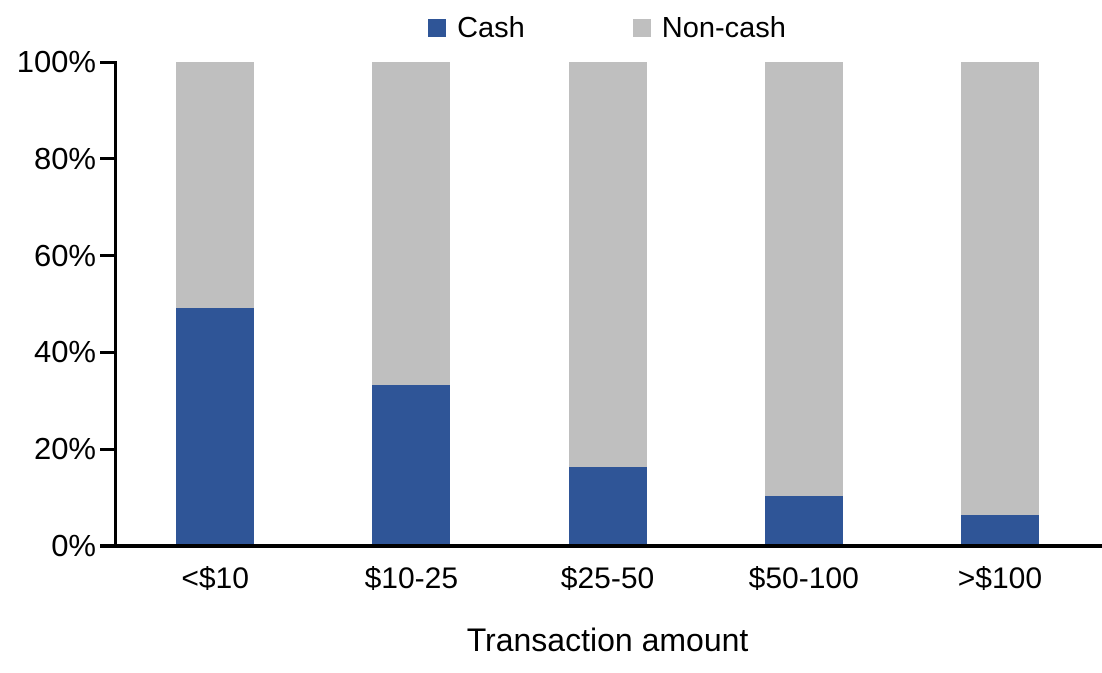 The height and width of the screenshot is (673, 1102). I want to click on x-axis-category-labels: <$10 $10-25 $25-50 $50-100 >$100, so click(607, 579).